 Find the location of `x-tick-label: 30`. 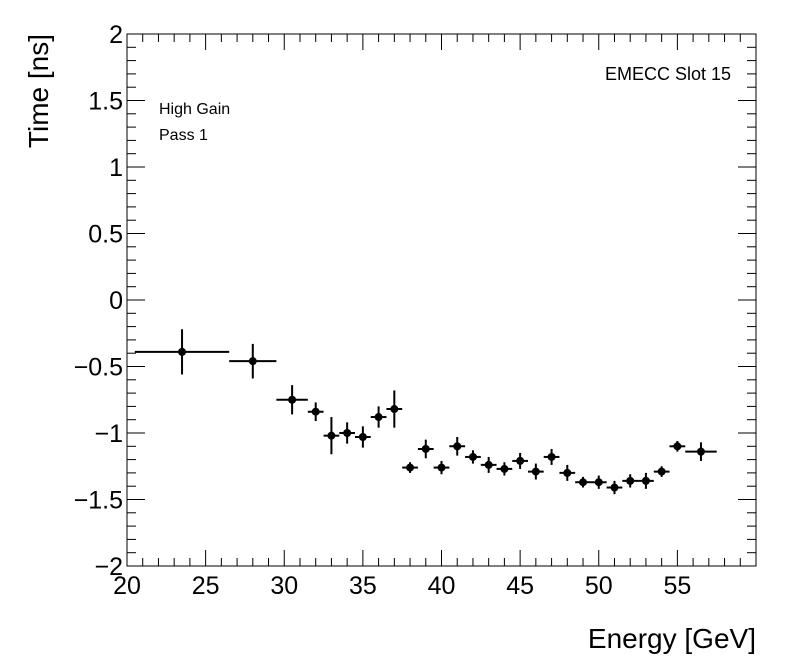

x-tick-label: 30 is located at coordinates (284, 586).